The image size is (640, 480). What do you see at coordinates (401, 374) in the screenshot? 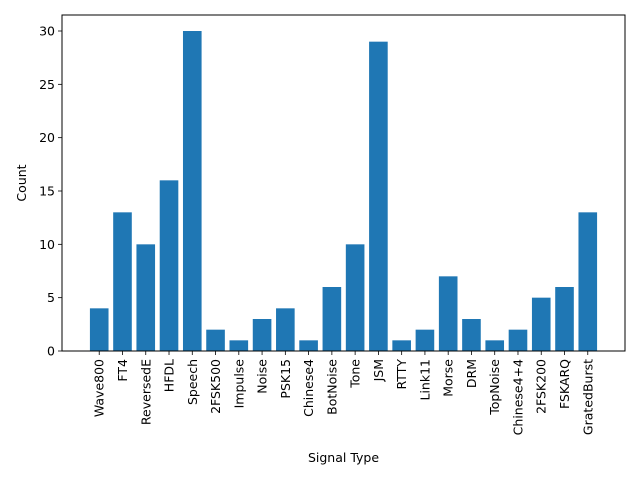
I see `x-tick-label: RTTY` at bounding box center [401, 374].